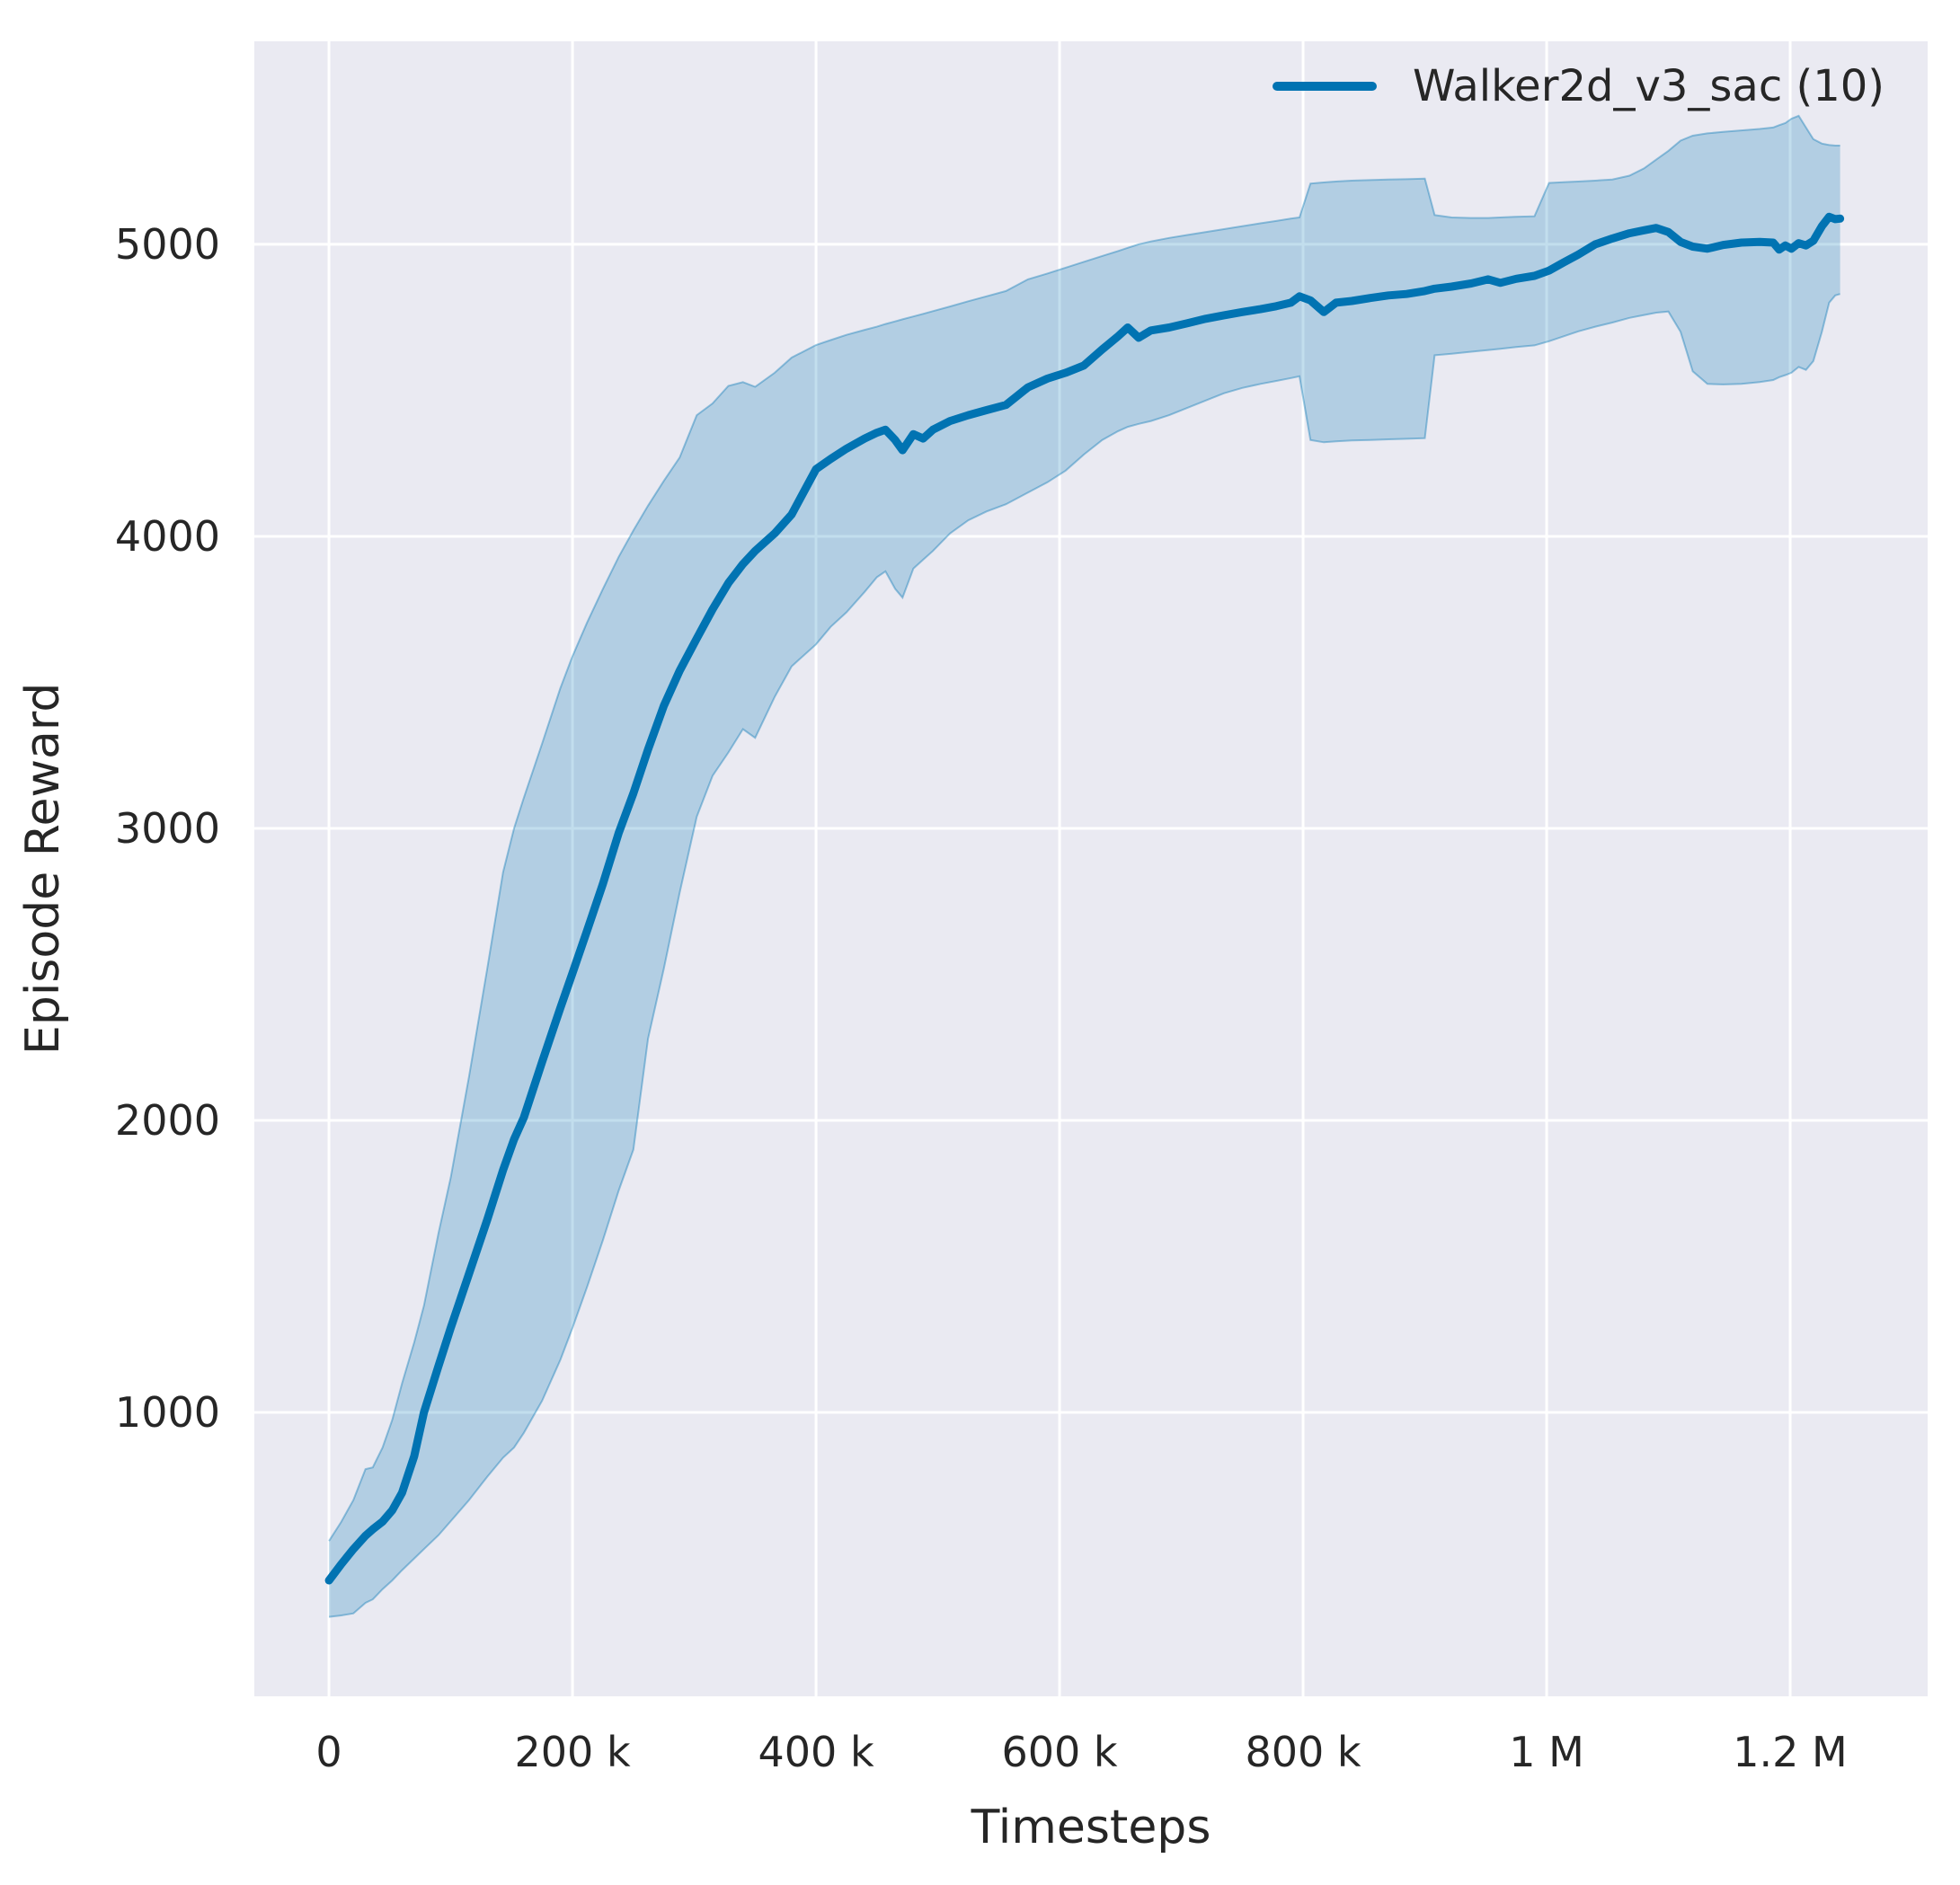 This screenshot has width=1960, height=1885. Describe the element at coordinates (1304, 1752) in the screenshot. I see `x-tick-label: 800 k` at that location.